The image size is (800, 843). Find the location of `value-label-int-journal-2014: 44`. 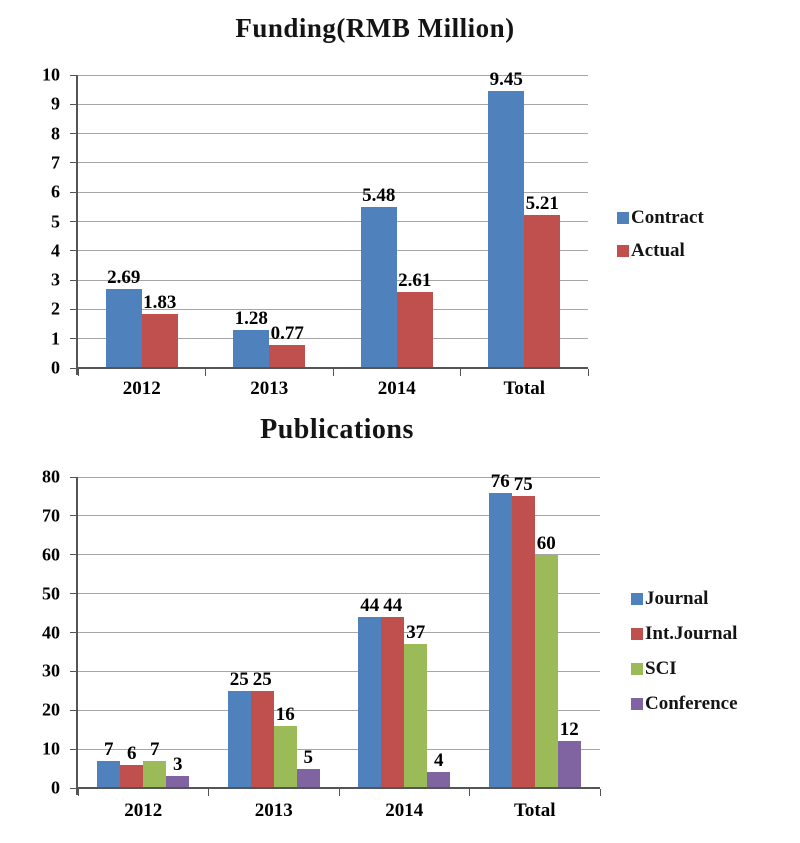

value-label-int-journal-2014: 44 is located at coordinates (393, 605).